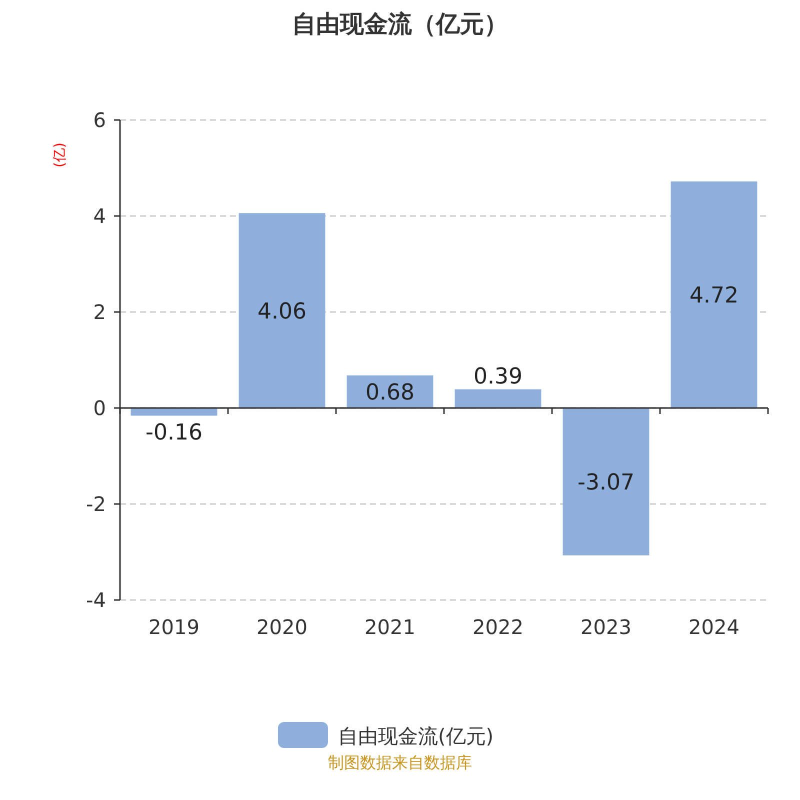 The height and width of the screenshot is (800, 800). What do you see at coordinates (96, 600) in the screenshot?
I see `y-tick-label: -4` at bounding box center [96, 600].